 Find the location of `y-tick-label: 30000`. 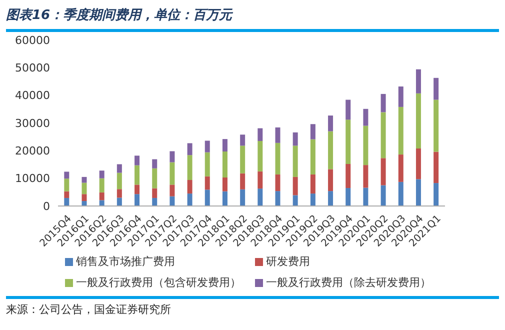

y-tick-label: 30000 is located at coordinates (32, 123).